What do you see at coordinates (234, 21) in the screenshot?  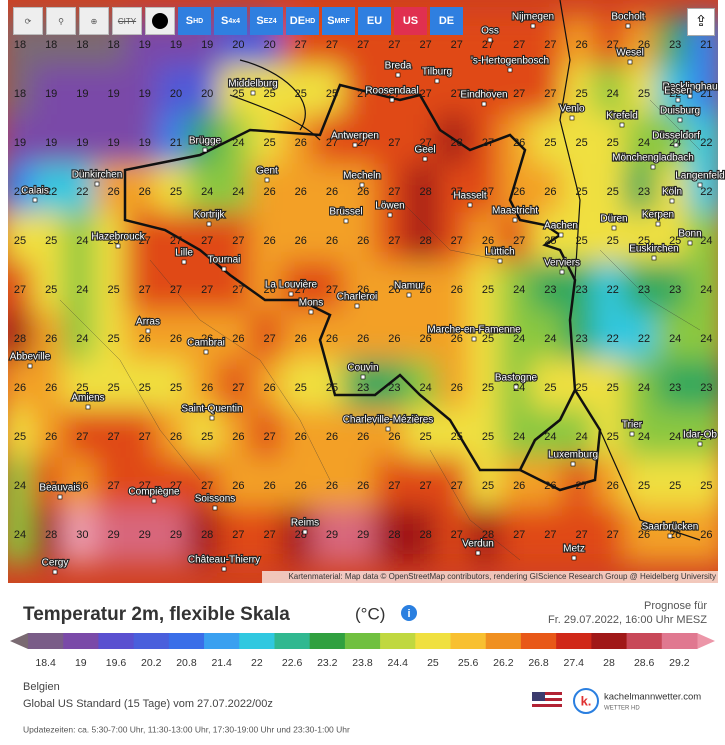 I see `model-sub: 4x4` at bounding box center [234, 21].